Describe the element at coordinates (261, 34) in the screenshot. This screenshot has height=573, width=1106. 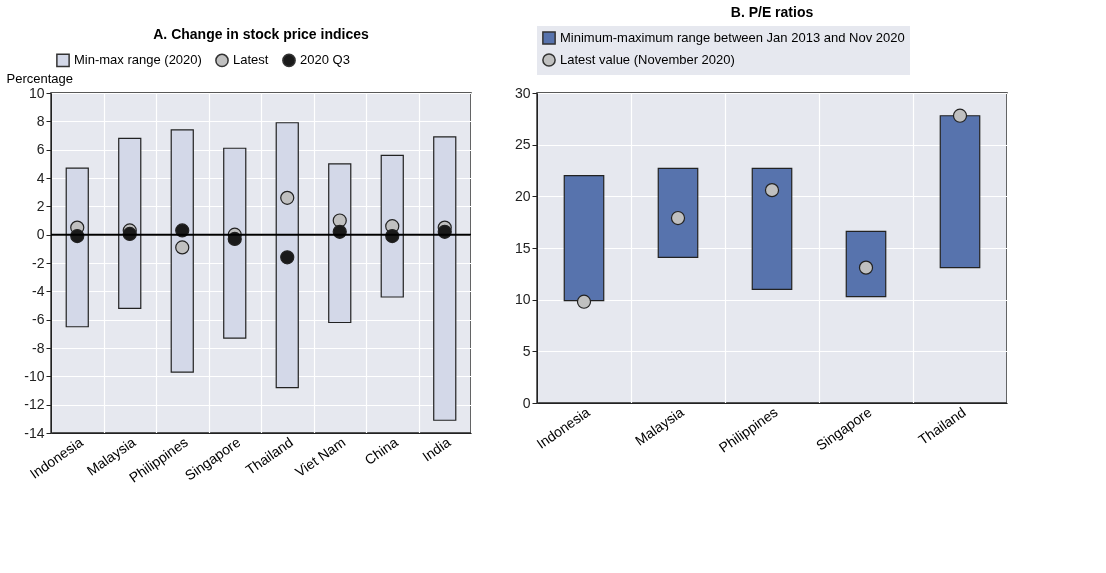
I see `chart-title: A. Change in stock price indices` at that location.